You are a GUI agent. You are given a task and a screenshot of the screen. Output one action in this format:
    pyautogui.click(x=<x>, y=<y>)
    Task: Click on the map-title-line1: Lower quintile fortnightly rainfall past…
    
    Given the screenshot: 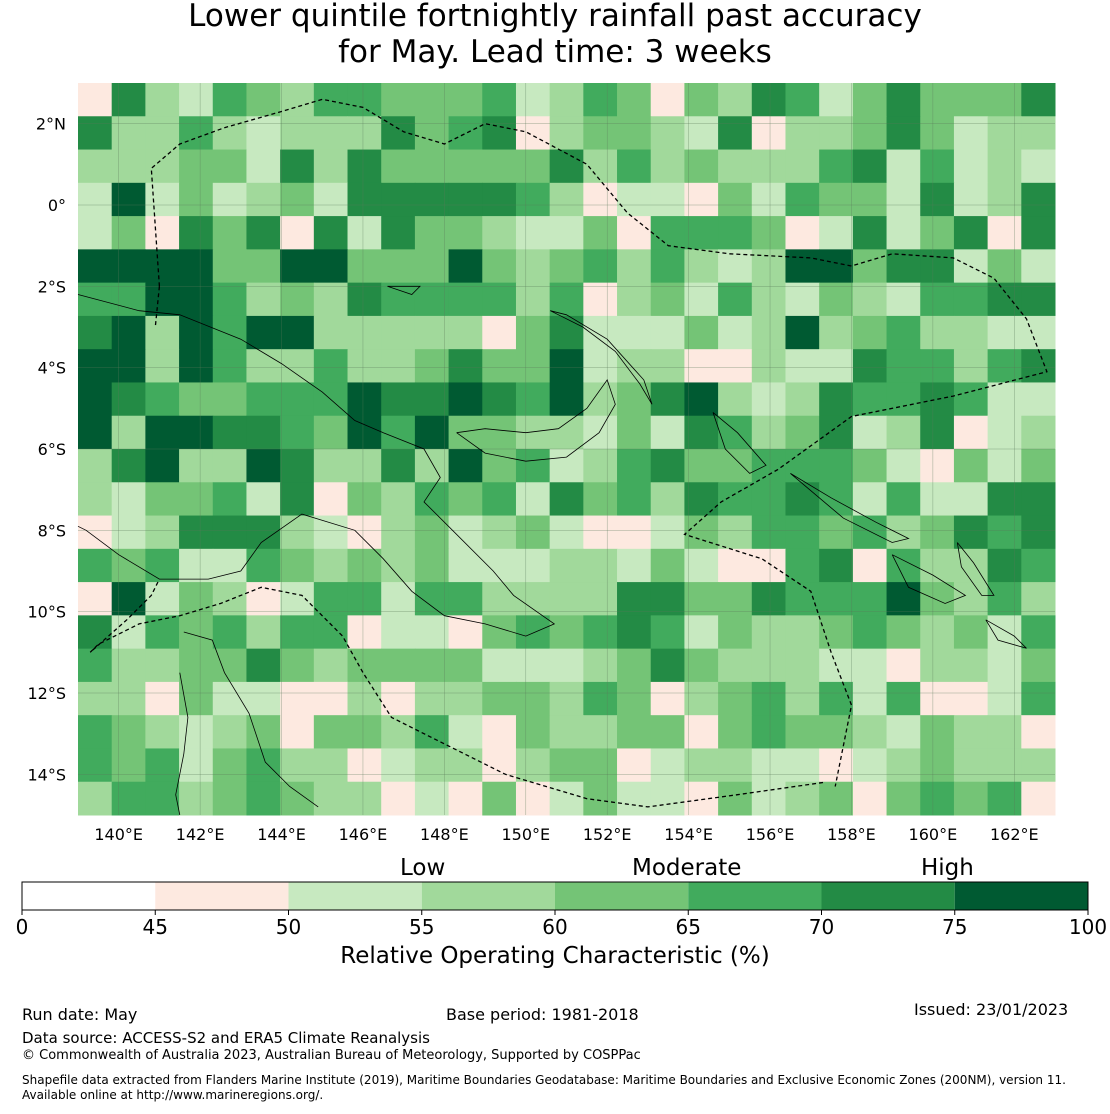 What is the action you would take?
    pyautogui.click(x=555, y=17)
    